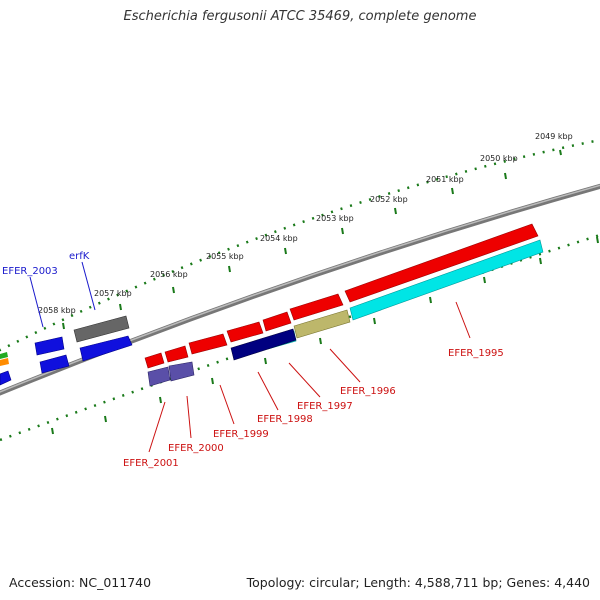  Describe the element at coordinates (225, 256) in the screenshot. I see `kbp-label: 2055 kbp` at that location.